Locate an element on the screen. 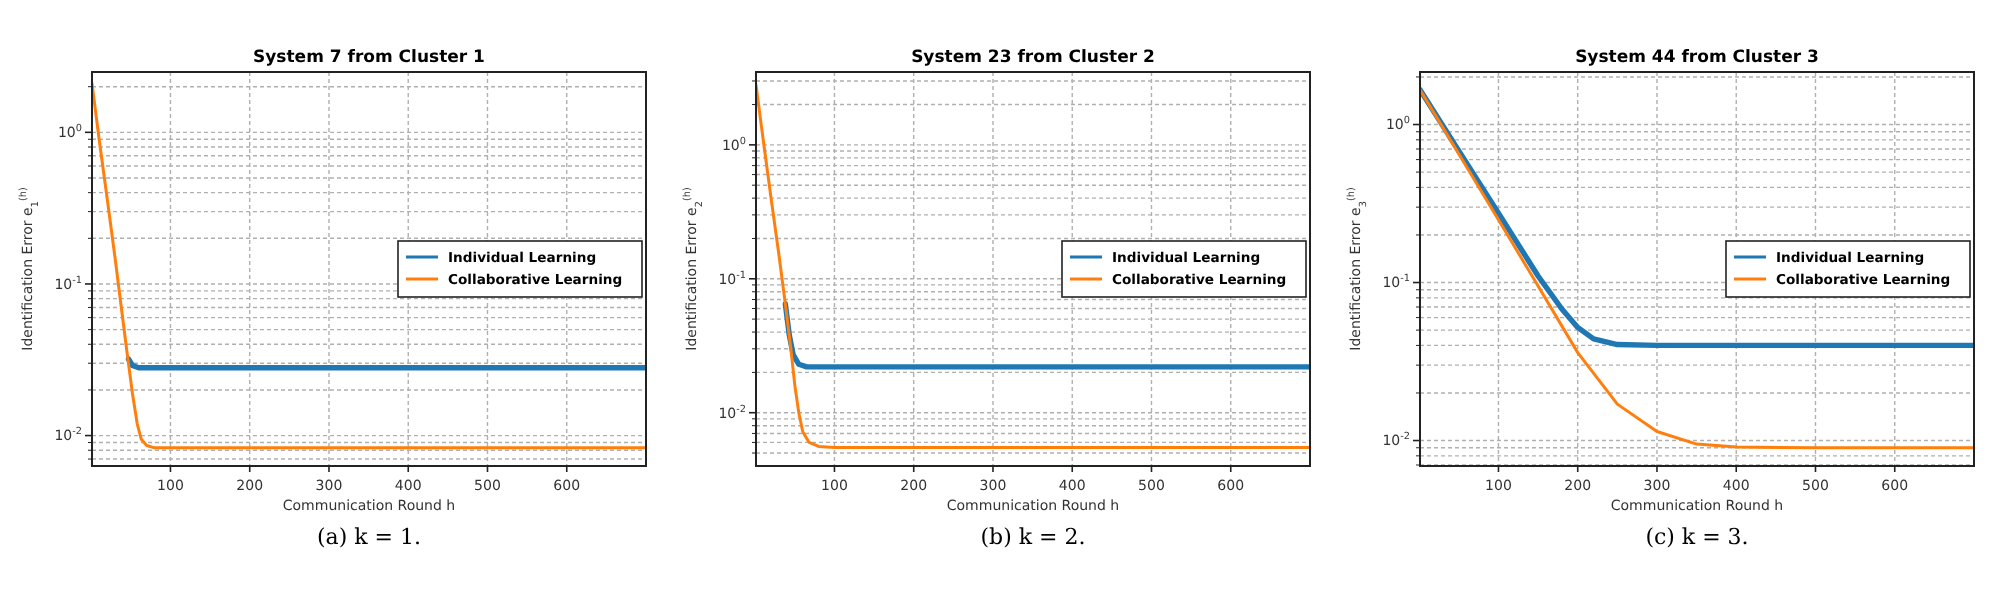 The width and height of the screenshot is (1994, 594). text: (a) k = 1. is located at coordinates (369, 537).